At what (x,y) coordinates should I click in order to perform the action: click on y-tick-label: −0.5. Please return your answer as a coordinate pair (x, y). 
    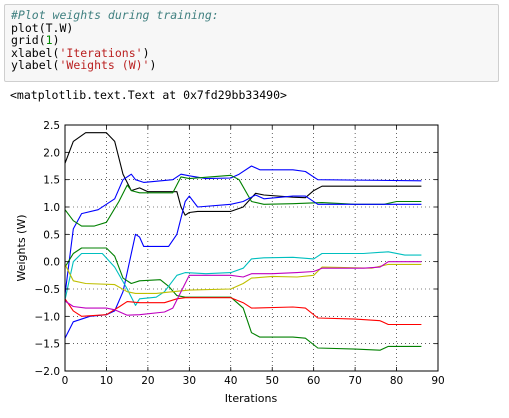
    Looking at the image, I should click on (48, 290).